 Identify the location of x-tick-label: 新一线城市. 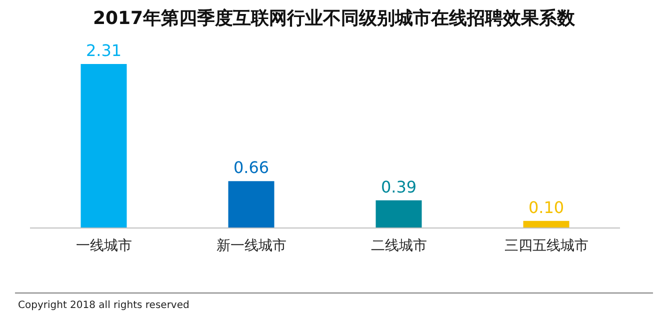
(251, 246).